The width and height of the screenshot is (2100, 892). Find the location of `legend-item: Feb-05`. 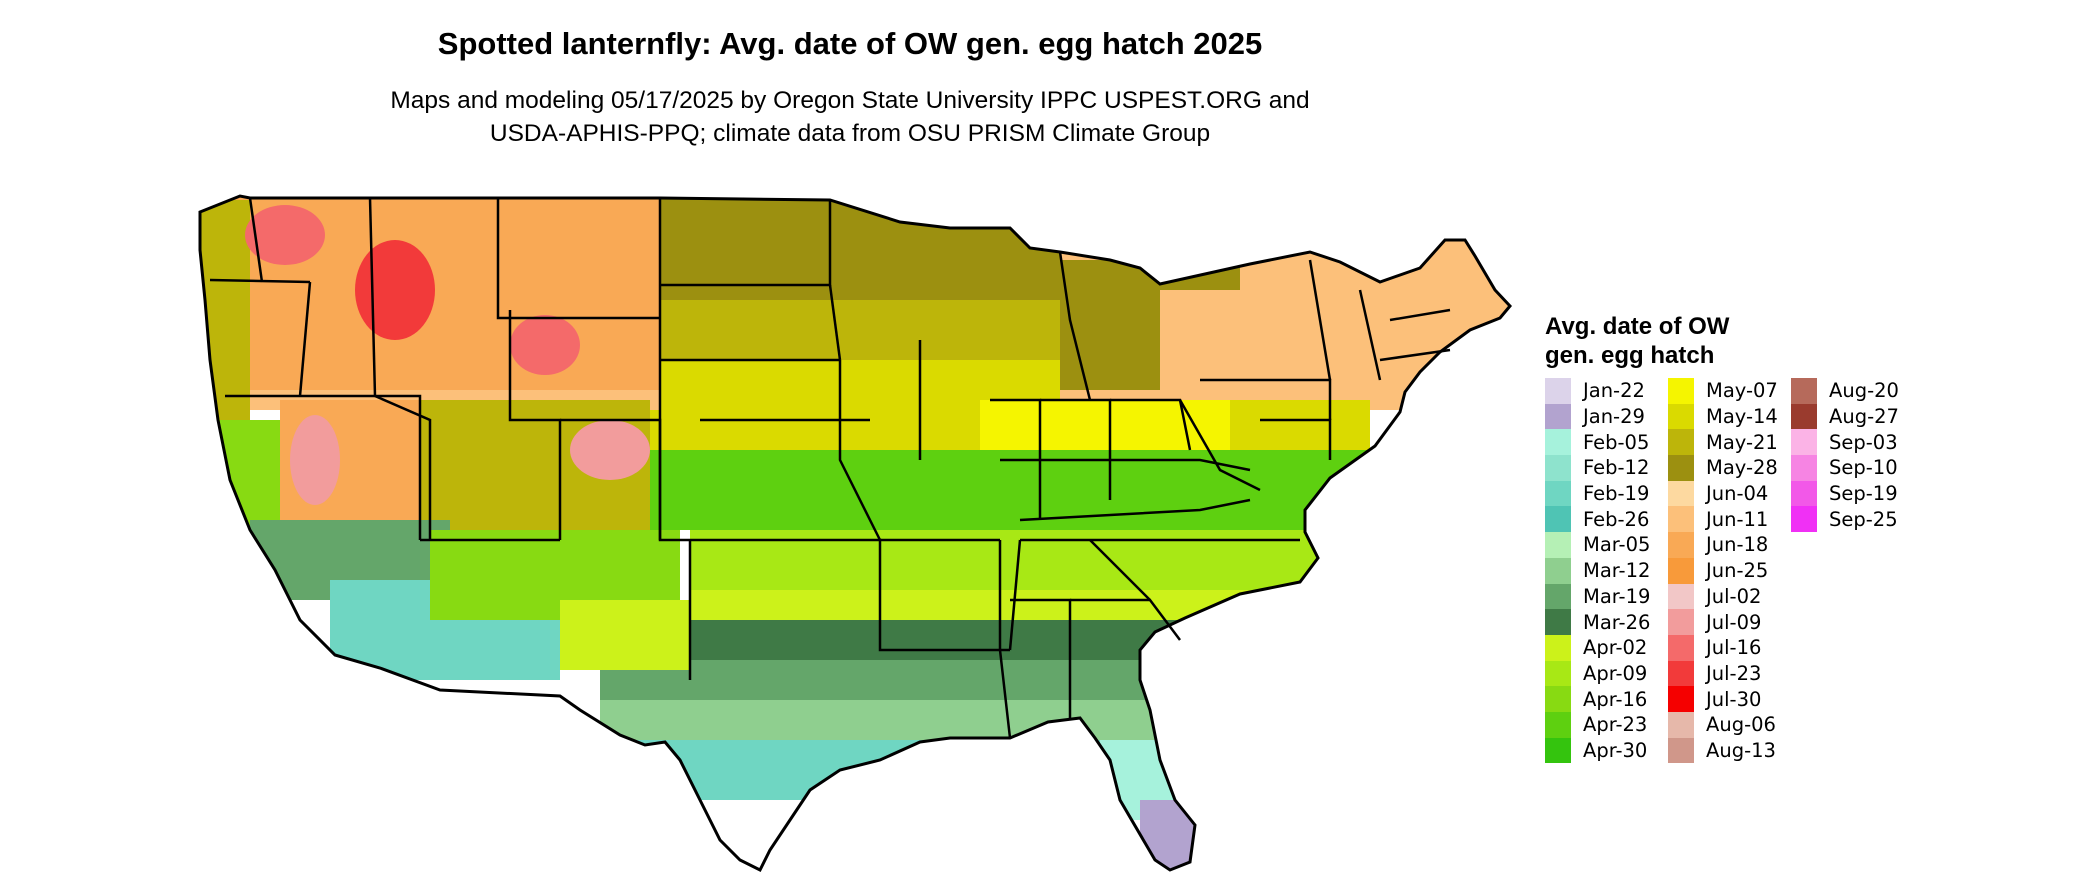

legend-item: Feb-05 is located at coordinates (1606, 442).